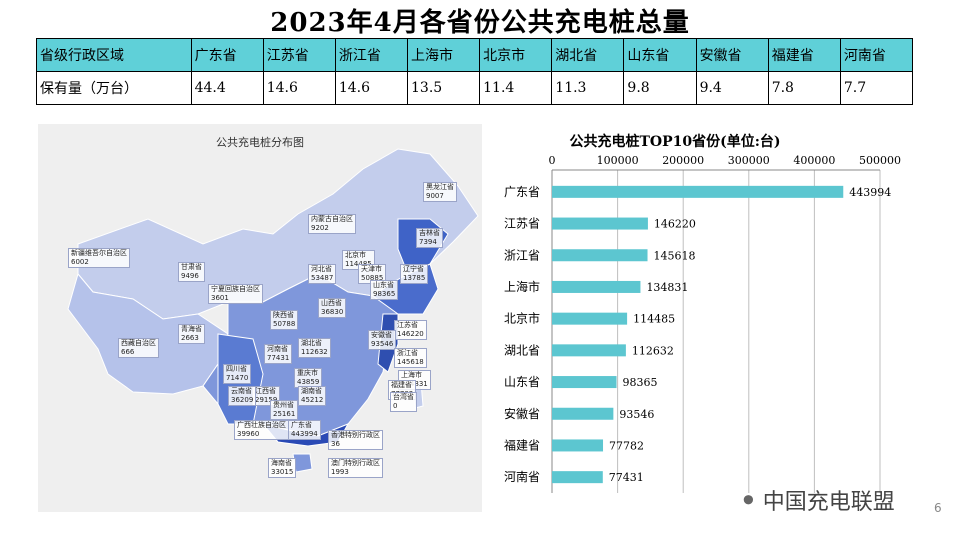 The width and height of the screenshot is (960, 543). What do you see at coordinates (299, 55) in the screenshot?
I see `table-header-cell: 江苏省` at bounding box center [299, 55].